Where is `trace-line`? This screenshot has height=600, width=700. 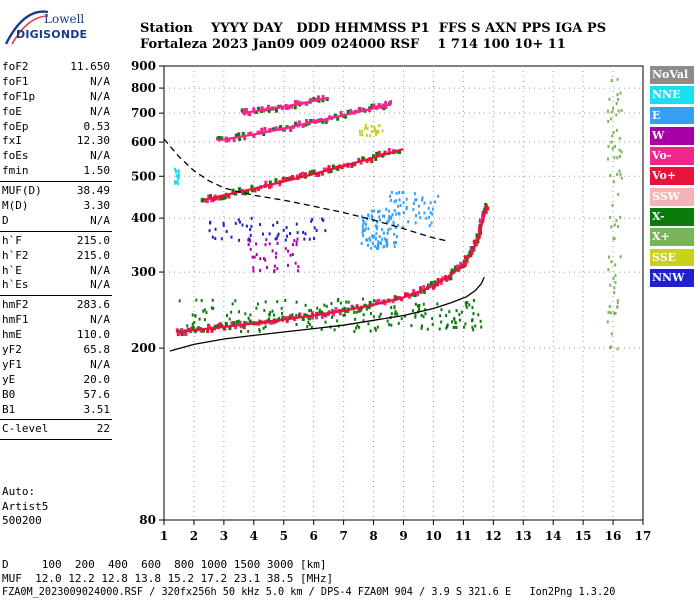 trace-line is located at coordinates (333, 269).